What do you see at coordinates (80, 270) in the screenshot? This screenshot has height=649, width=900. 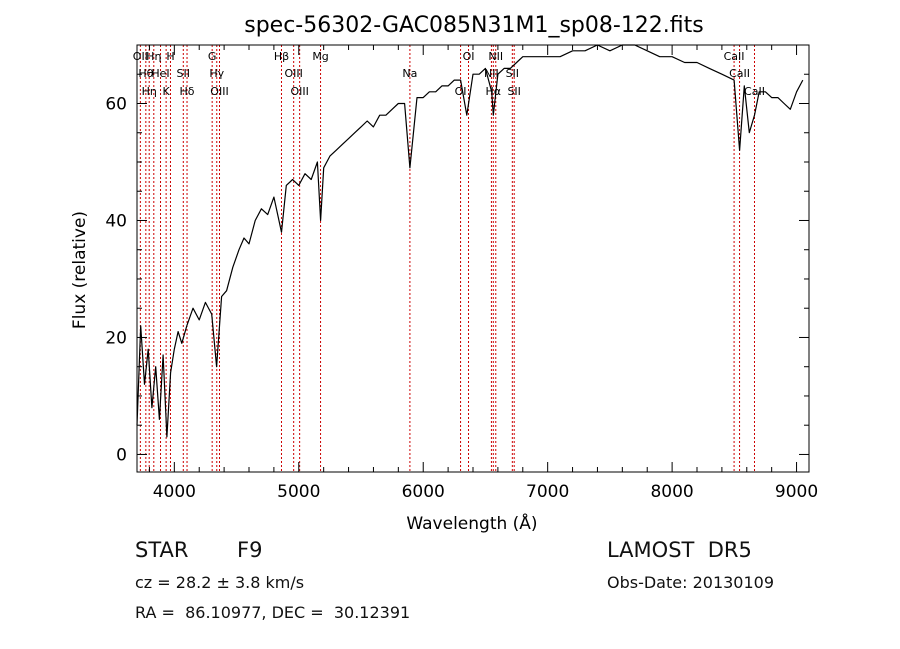 I see `y-axis-label: Flux (relative)` at bounding box center [80, 270].